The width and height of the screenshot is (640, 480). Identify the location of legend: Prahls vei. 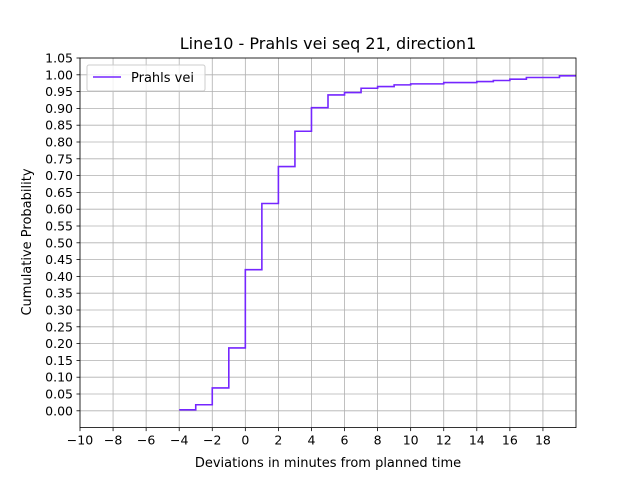
(146, 78).